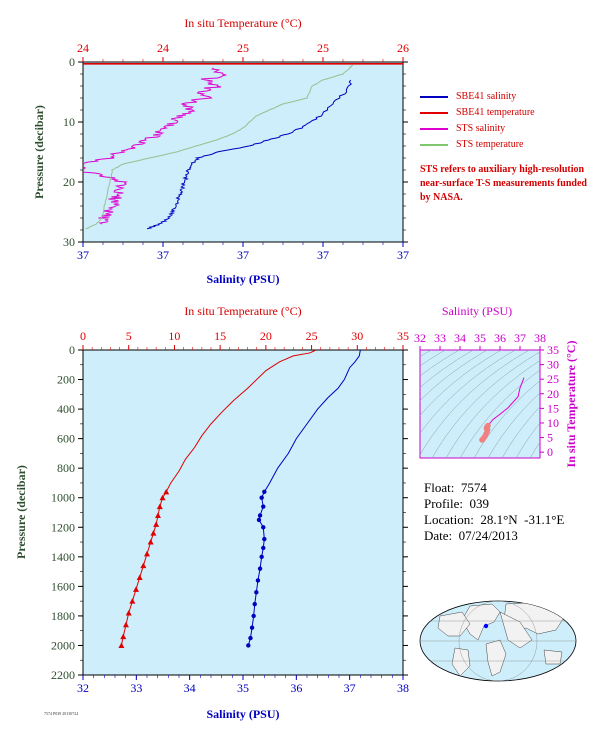 This screenshot has height=736, width=601. I want to click on sal-tick-label: 35, so click(243, 688).